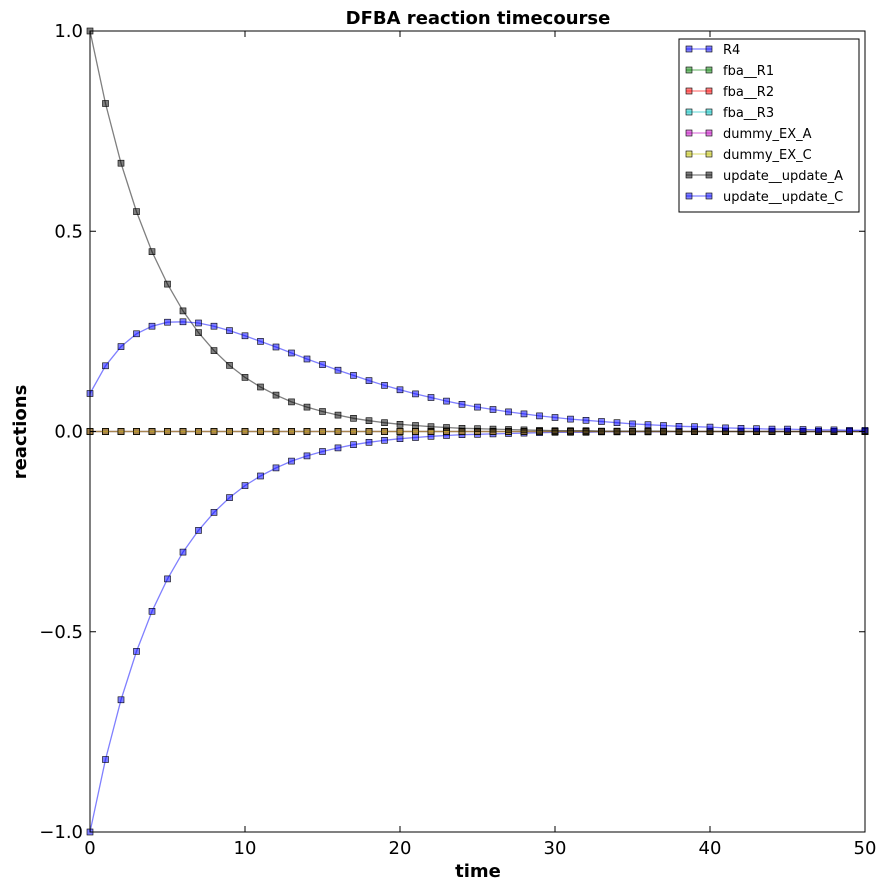 The height and width of the screenshot is (892, 887). Describe the element at coordinates (68, 31) in the screenshot. I see `y-tick-label: 1.0` at that location.